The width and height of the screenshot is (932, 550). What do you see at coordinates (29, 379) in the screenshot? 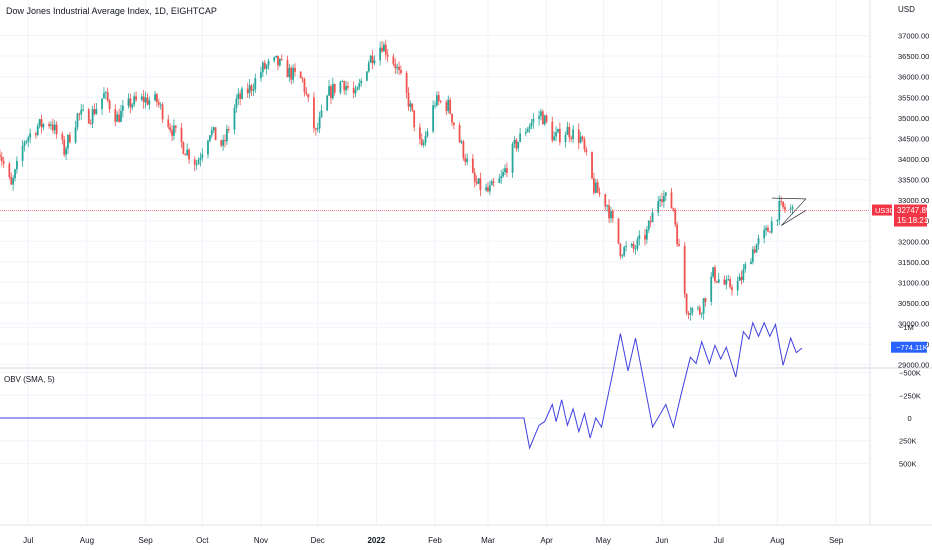
I see `obv-panel-label: OBV (SMA, 5)` at bounding box center [29, 379].